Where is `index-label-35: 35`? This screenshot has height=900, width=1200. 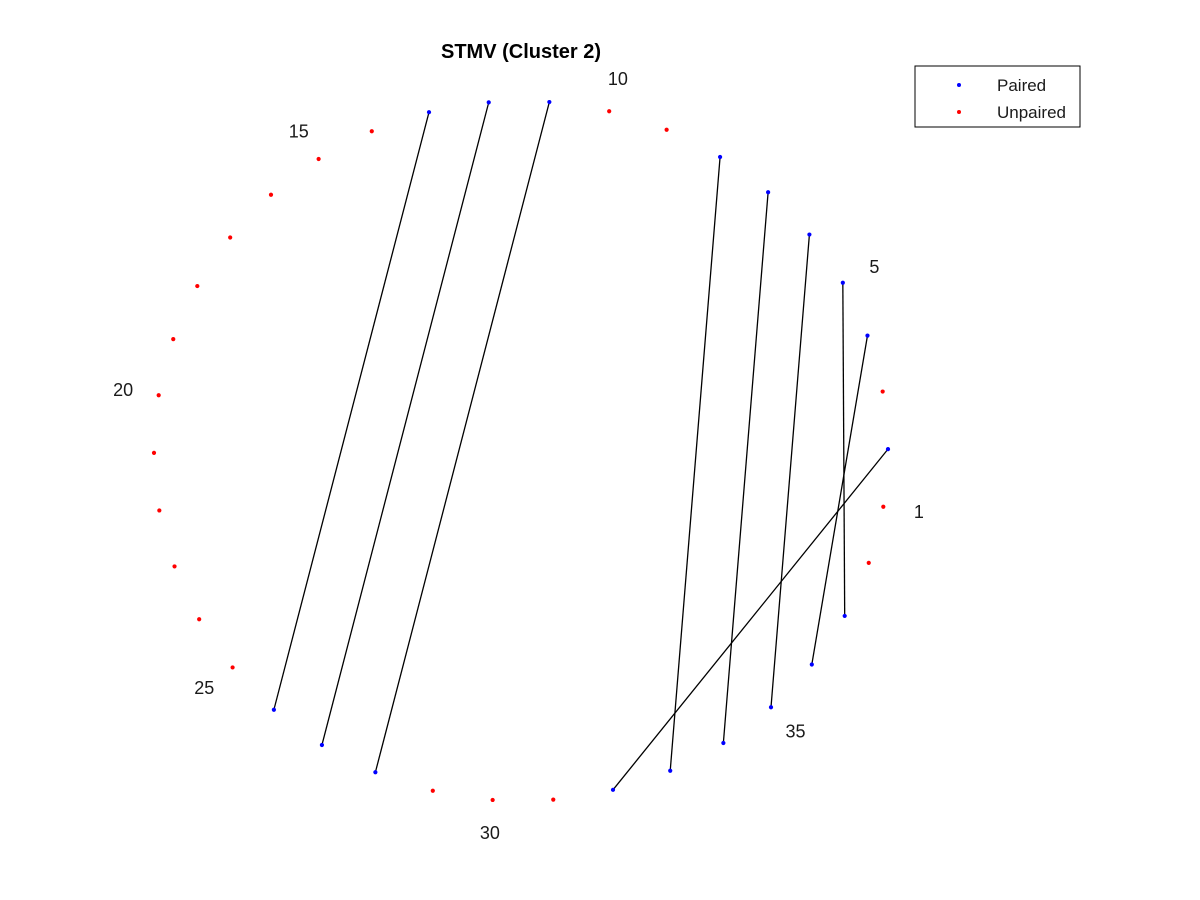 index-label-35: 35 is located at coordinates (796, 731).